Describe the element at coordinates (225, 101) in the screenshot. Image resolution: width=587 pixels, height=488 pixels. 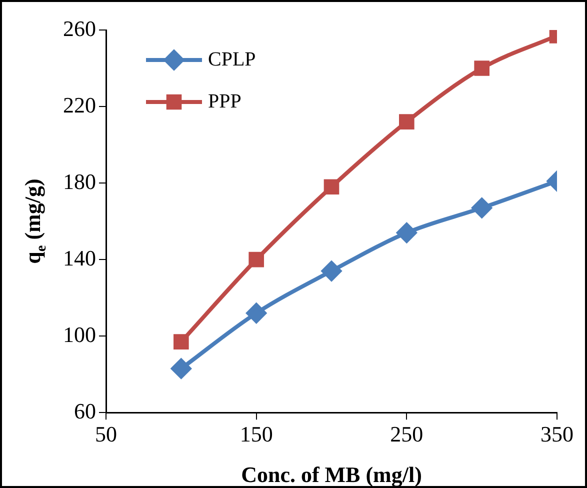
I see `legend-label: PPP` at that location.